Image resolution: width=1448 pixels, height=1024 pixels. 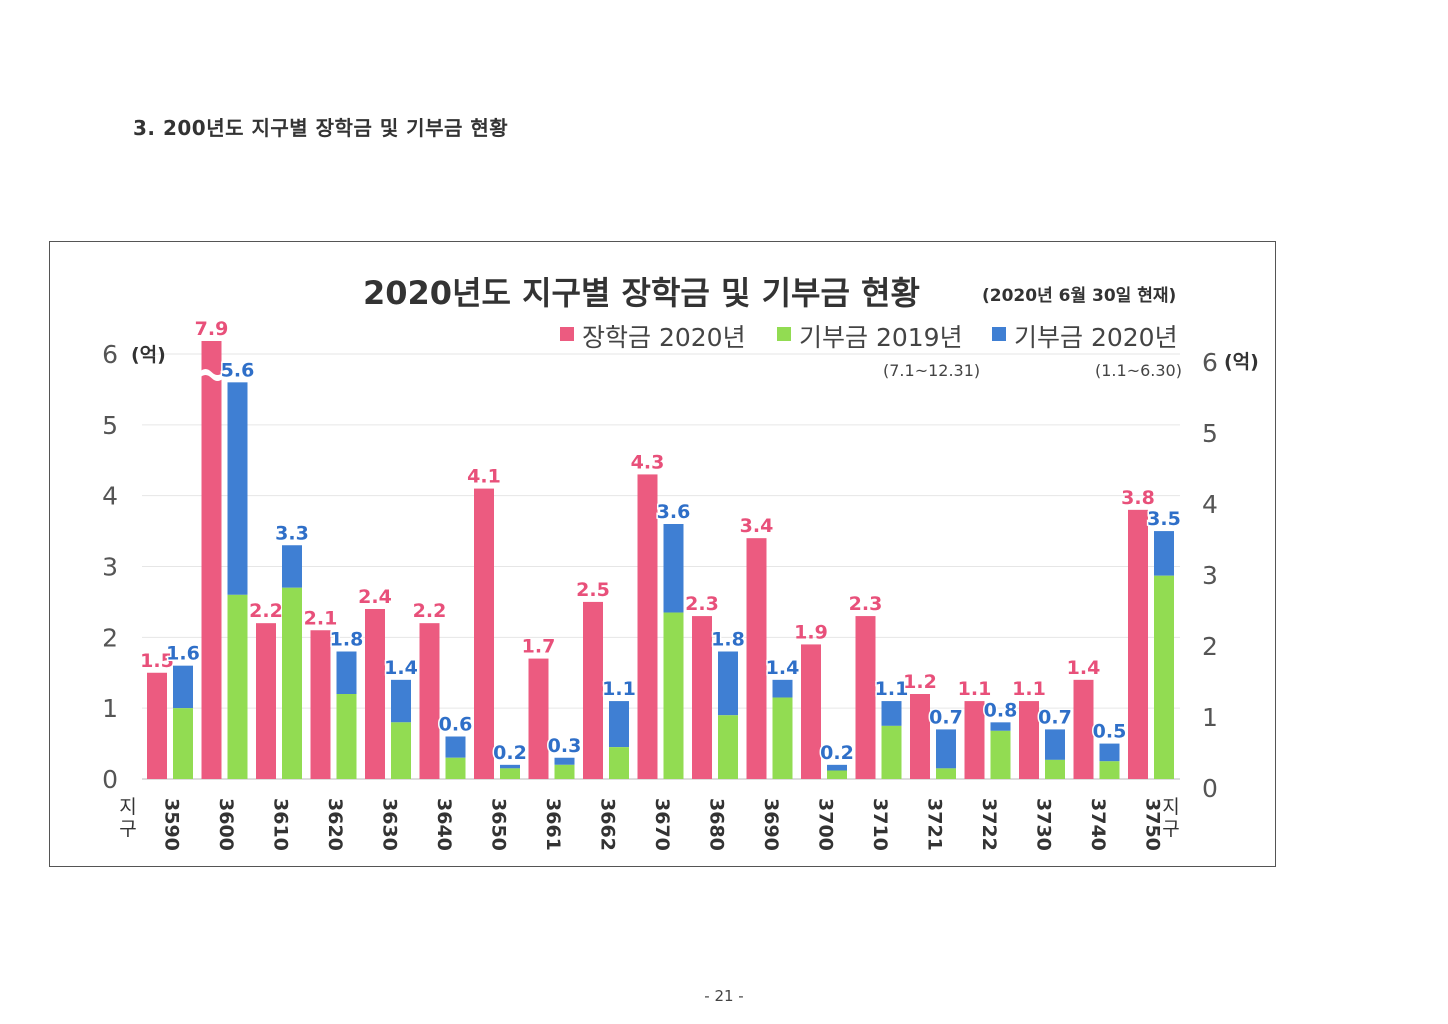 I want to click on data-label-donation-2020: 5.6, so click(x=238, y=370).